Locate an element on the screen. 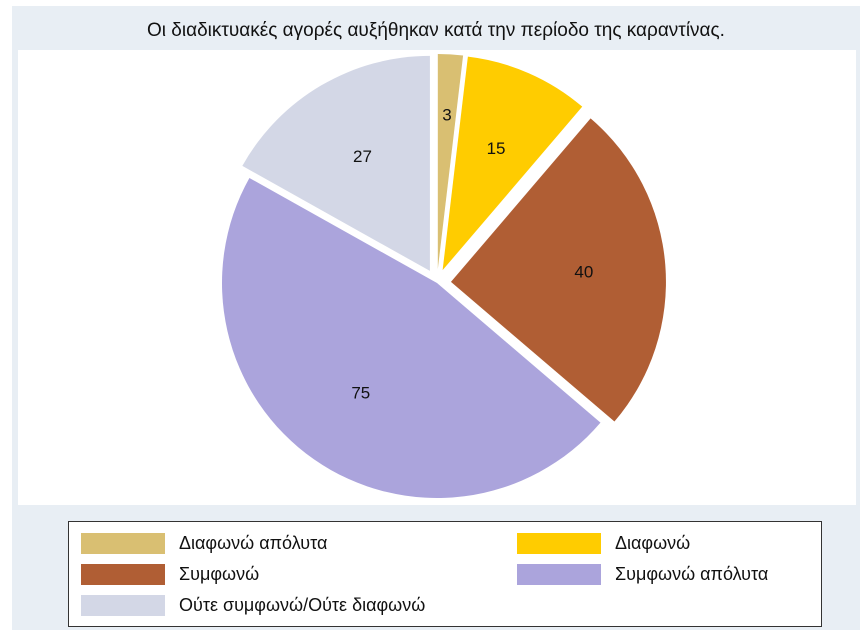  slice-value-label-4: 27 is located at coordinates (362, 156).